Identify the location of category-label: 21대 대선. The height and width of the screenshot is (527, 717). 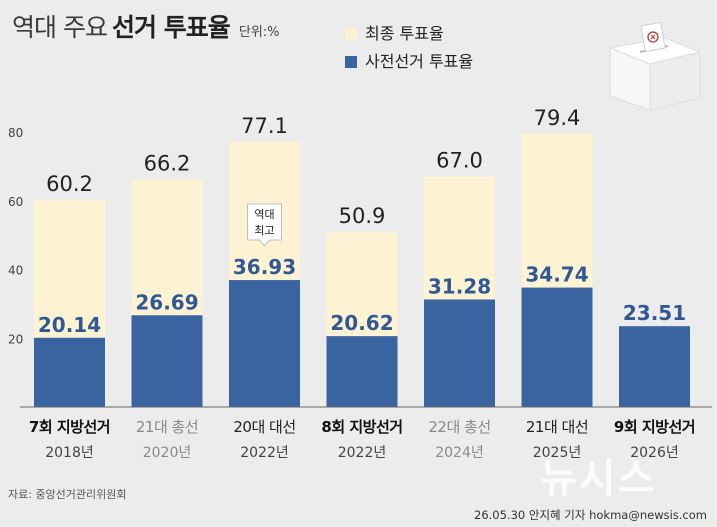
(557, 427).